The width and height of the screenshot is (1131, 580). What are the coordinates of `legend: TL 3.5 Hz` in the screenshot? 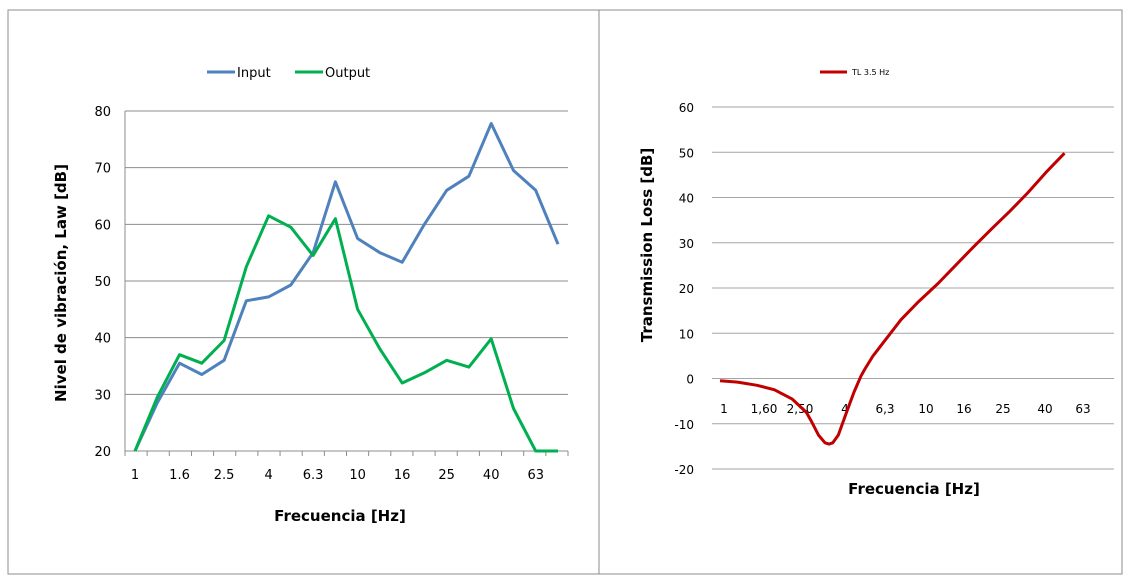 It's located at (854, 72).